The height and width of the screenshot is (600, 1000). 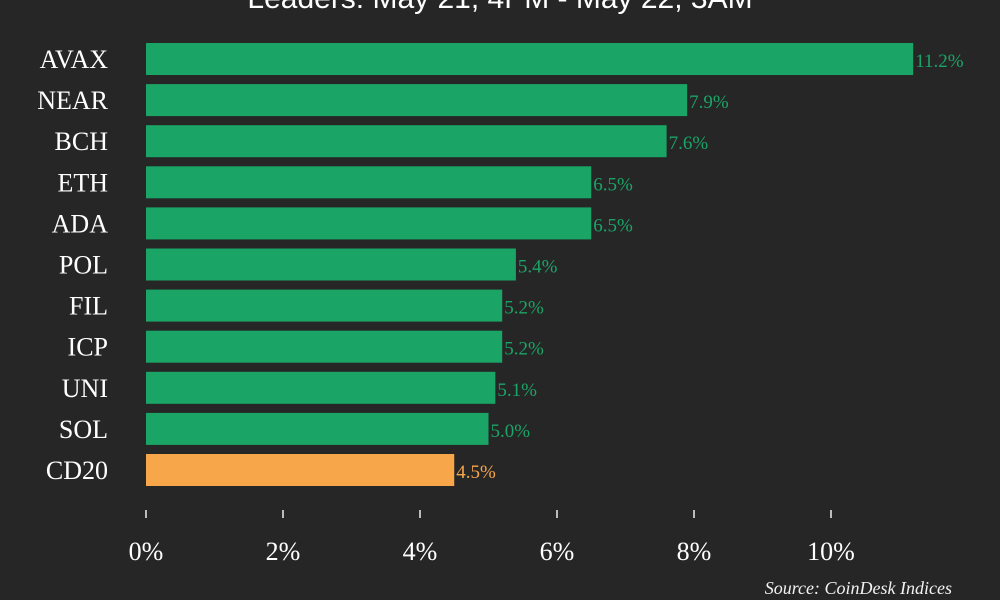 What do you see at coordinates (83, 265) in the screenshot?
I see `category-label: POL` at bounding box center [83, 265].